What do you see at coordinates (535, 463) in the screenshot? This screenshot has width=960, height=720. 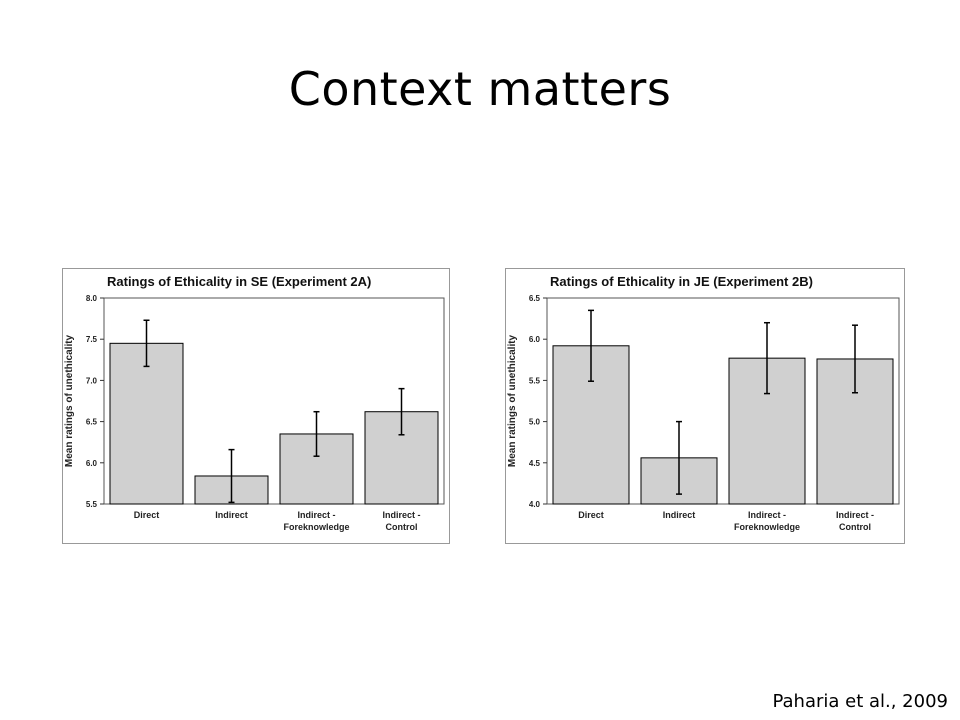 I see `y-tick-label: 4.5` at bounding box center [535, 463].